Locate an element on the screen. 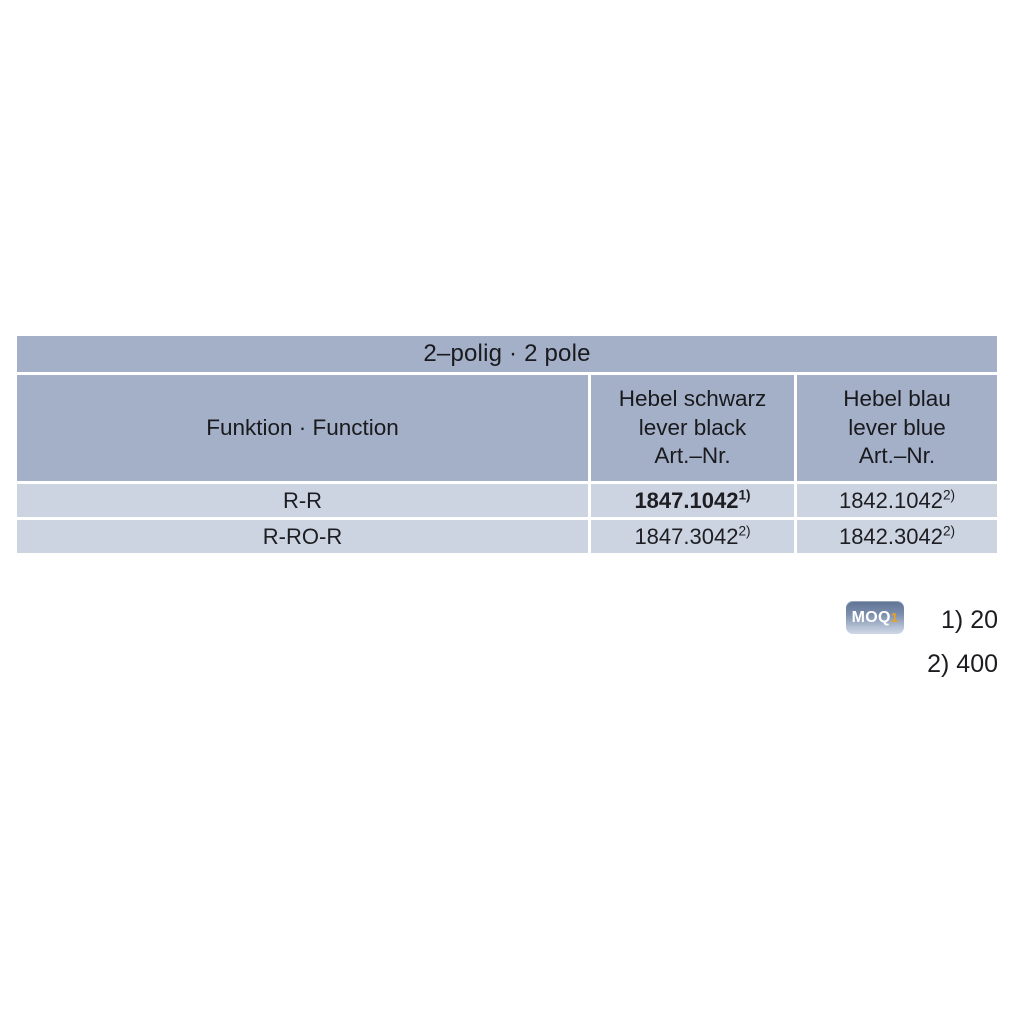 The width and height of the screenshot is (1024, 1024). moq-badge-label: MOQ is located at coordinates (871, 617).